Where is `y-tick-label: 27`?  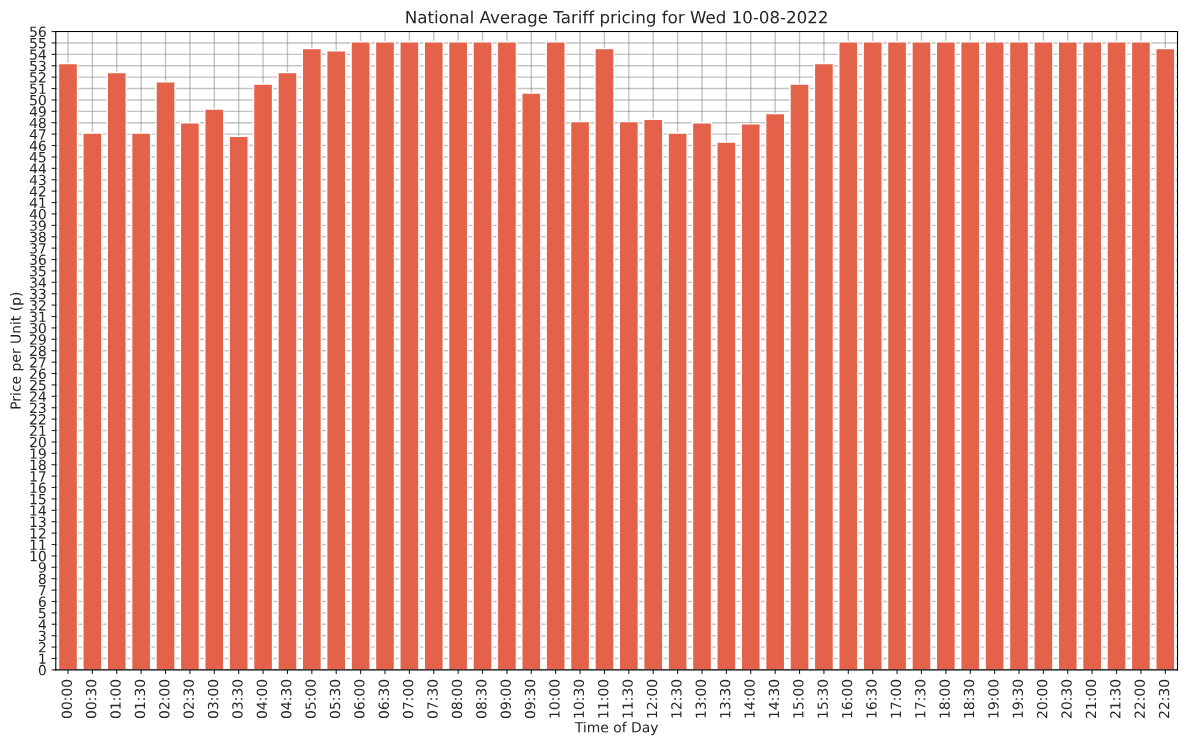 y-tick-label: 27 is located at coordinates (38, 362).